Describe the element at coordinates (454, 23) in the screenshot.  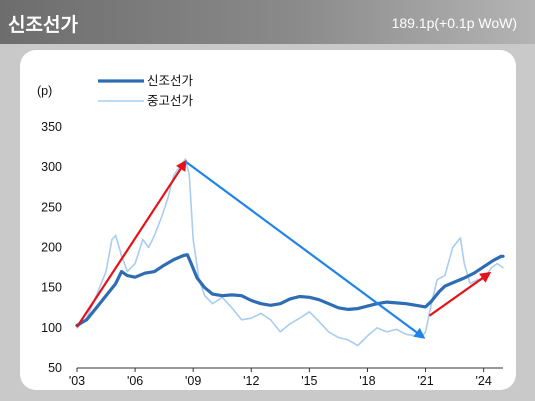
I see `latest-value: 189.1p(+0.1p WoW)` at that location.